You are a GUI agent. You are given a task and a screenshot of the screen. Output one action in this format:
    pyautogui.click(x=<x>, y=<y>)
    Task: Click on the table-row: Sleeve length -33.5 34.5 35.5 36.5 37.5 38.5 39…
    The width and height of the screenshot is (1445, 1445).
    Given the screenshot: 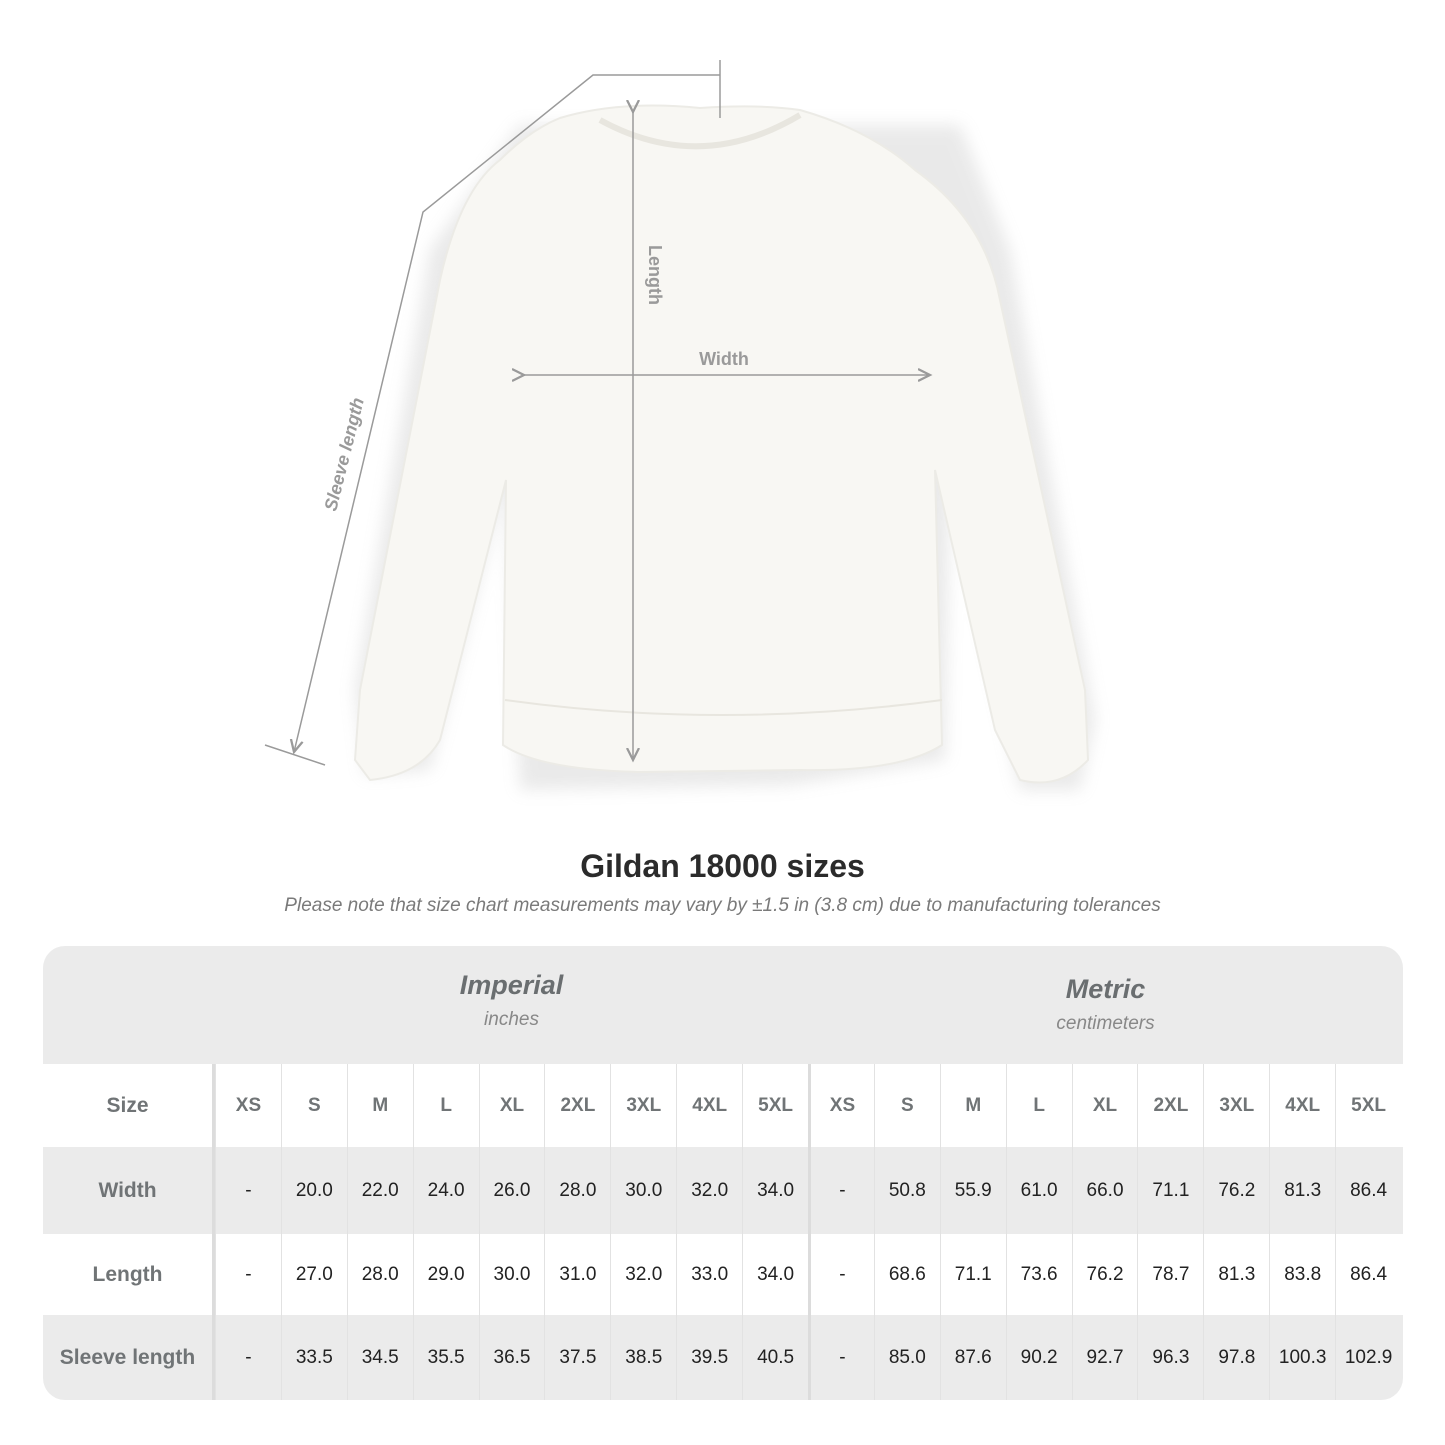 What is the action you would take?
    pyautogui.click(x=723, y=1357)
    